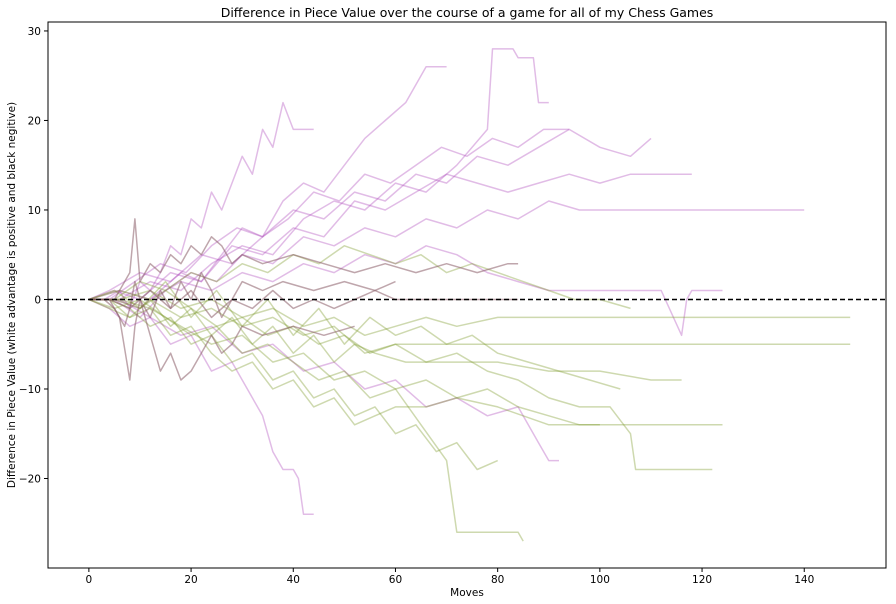 The width and height of the screenshot is (896, 604). Describe the element at coordinates (242, 299) in the screenshot. I see `series-line-game-u` at that location.